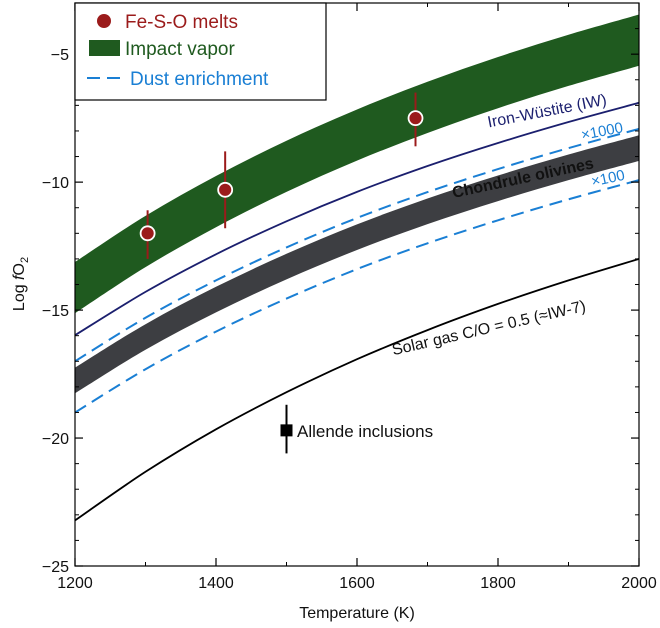  What do you see at coordinates (55, 311) in the screenshot?
I see `y-tick-label--15: −15` at bounding box center [55, 311].